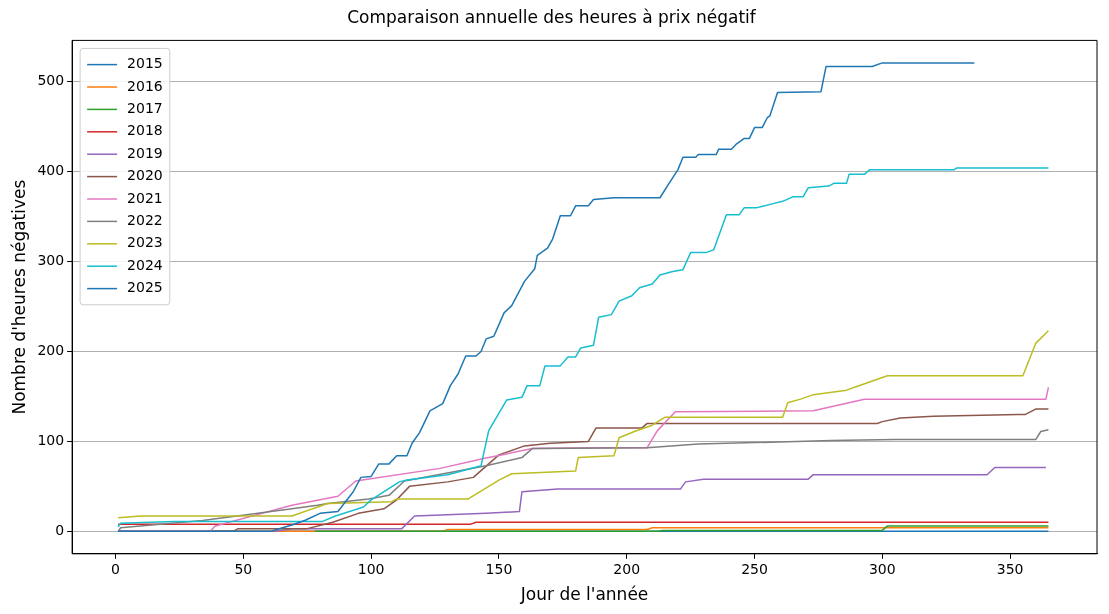 The width and height of the screenshot is (1109, 614). I want to click on legend-label: 2017, so click(145, 108).